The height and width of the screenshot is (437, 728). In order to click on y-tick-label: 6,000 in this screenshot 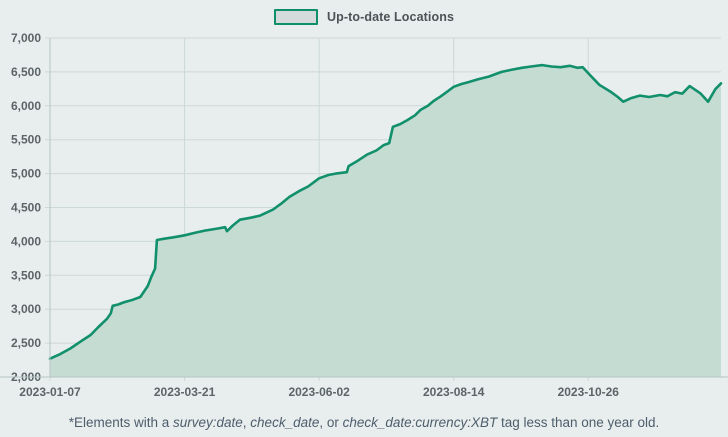, I will do `click(26, 106)`.